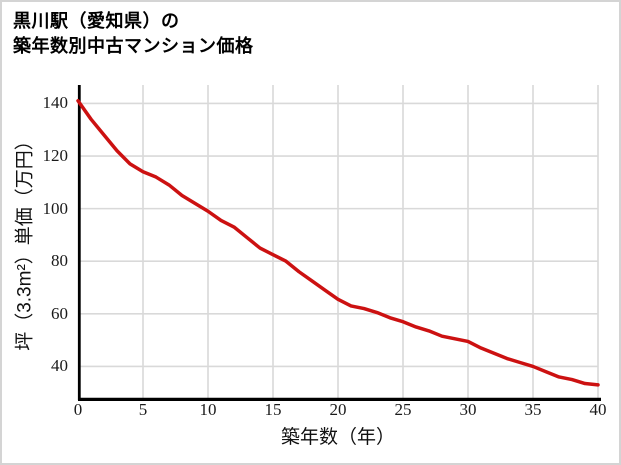 This screenshot has width=621, height=465. I want to click on x-tick-label: 0, so click(78, 409).